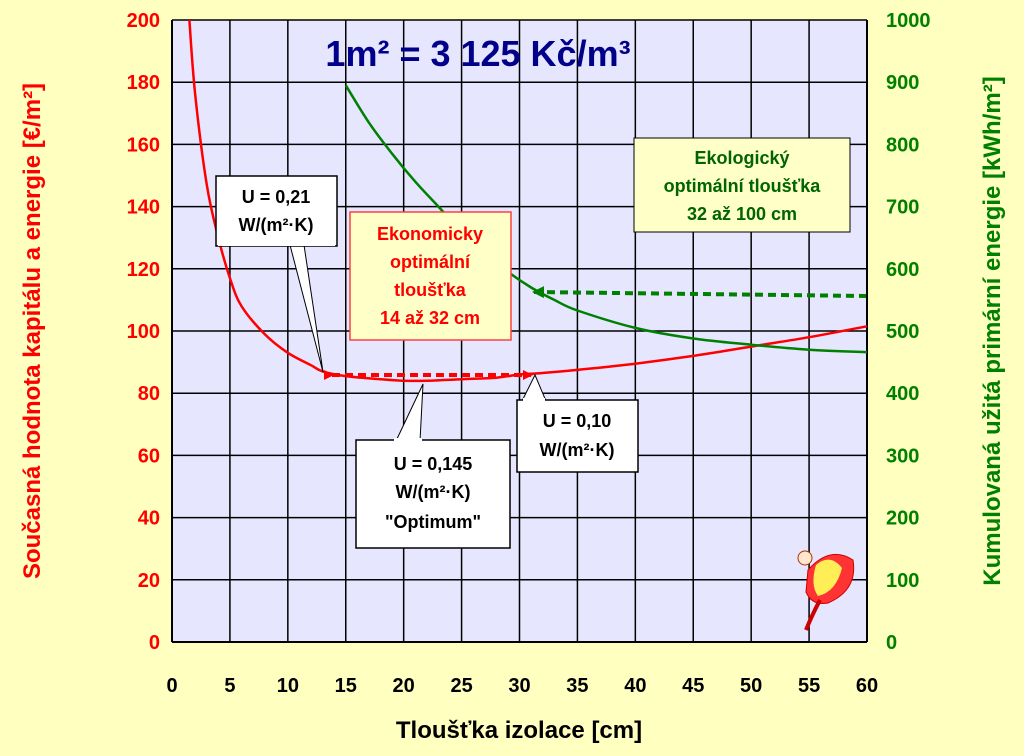 The width and height of the screenshot is (1024, 756). I want to click on x-tick-label: 25, so click(461, 686).